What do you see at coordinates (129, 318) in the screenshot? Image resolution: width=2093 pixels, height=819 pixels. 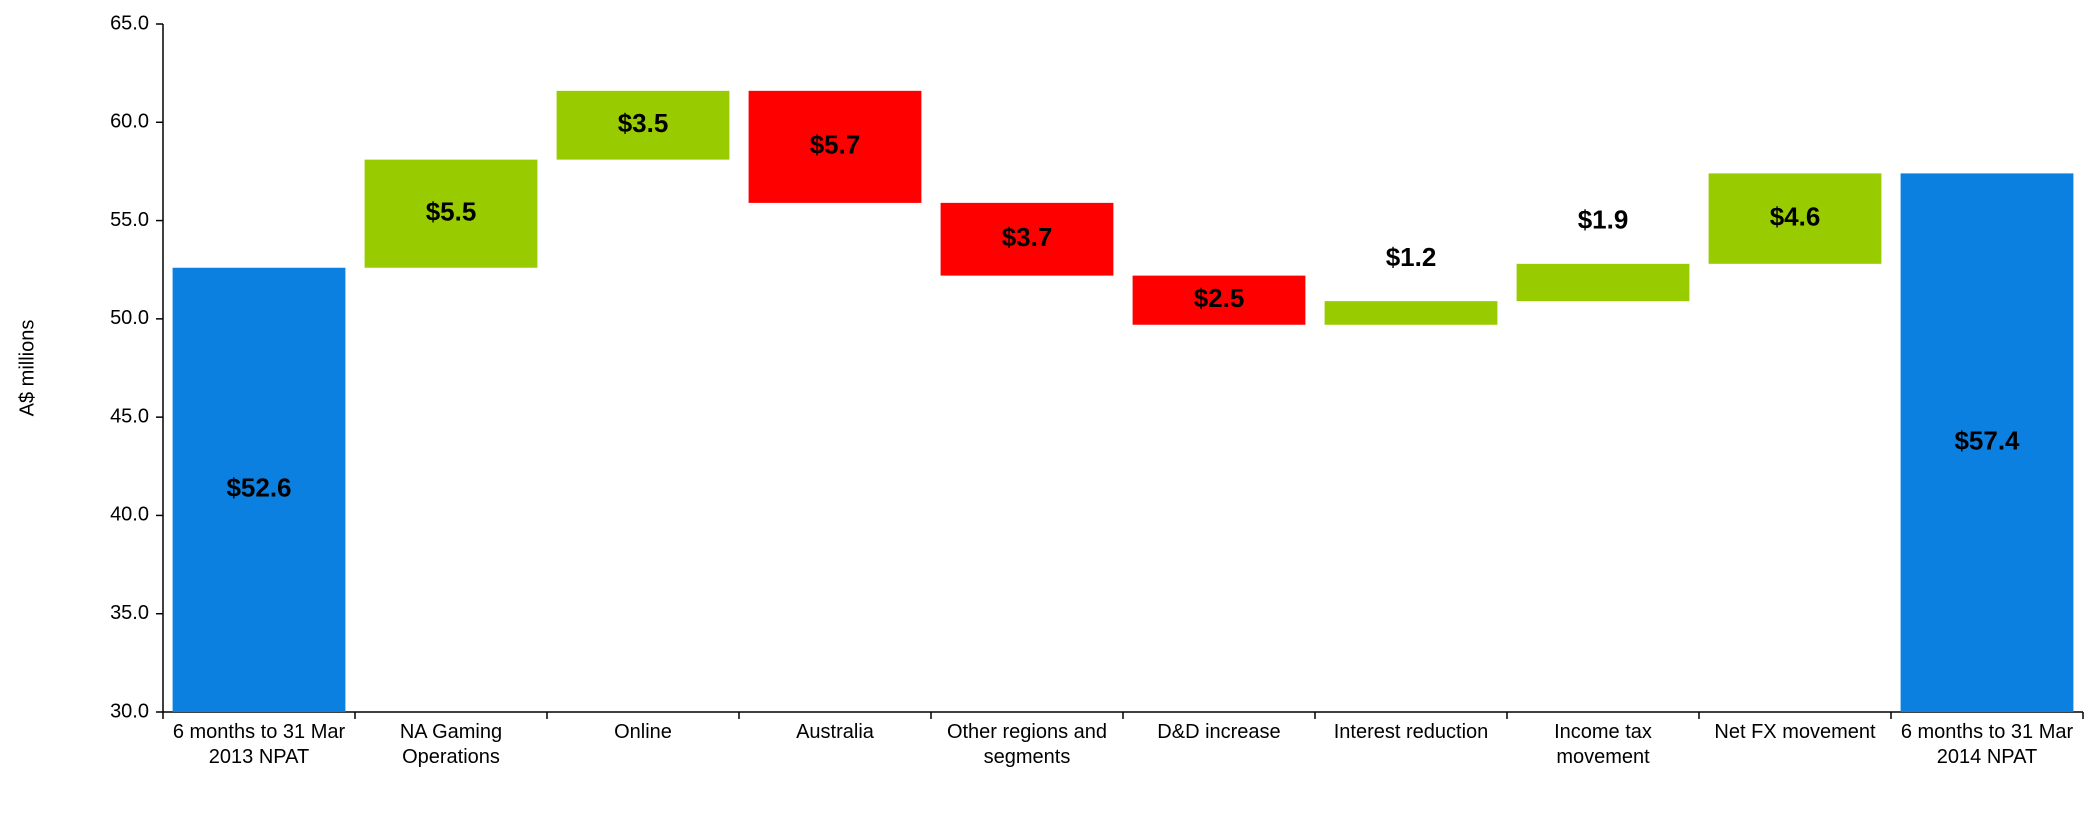 I see `y-tick-label: 50.0` at bounding box center [129, 318].